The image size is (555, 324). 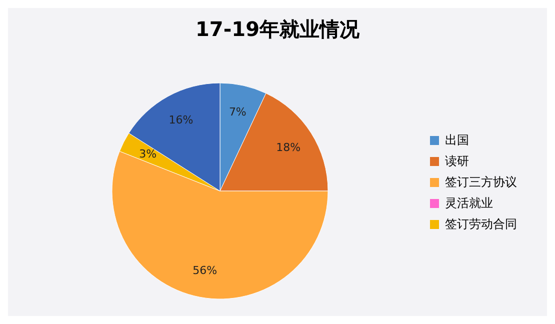 What do you see at coordinates (148, 154) in the screenshot?
I see `data-label: 3%` at bounding box center [148, 154].